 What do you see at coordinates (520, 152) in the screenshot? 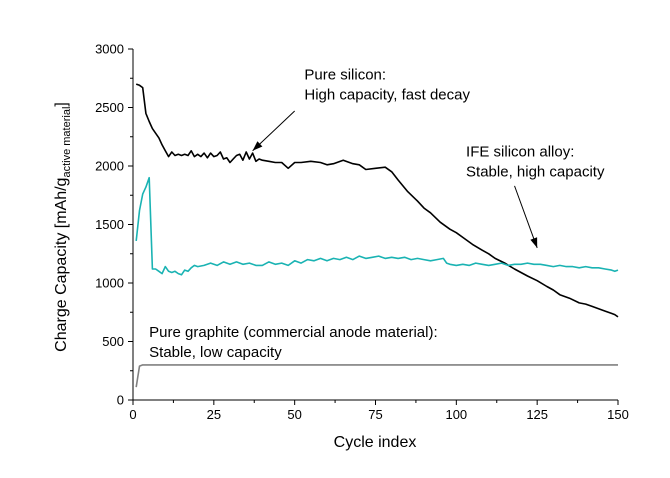
I see `annotation-text-alloy: IFE silicon alloy:` at bounding box center [520, 152].